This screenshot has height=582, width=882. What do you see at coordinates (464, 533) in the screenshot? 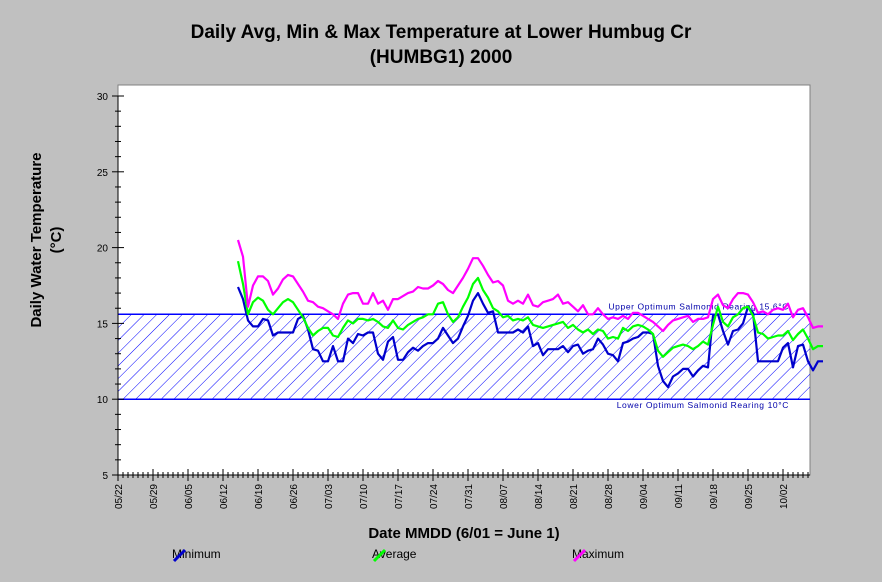
I see `x-axis-label: Date MMDD (6/01 = June 1)` at bounding box center [464, 533].